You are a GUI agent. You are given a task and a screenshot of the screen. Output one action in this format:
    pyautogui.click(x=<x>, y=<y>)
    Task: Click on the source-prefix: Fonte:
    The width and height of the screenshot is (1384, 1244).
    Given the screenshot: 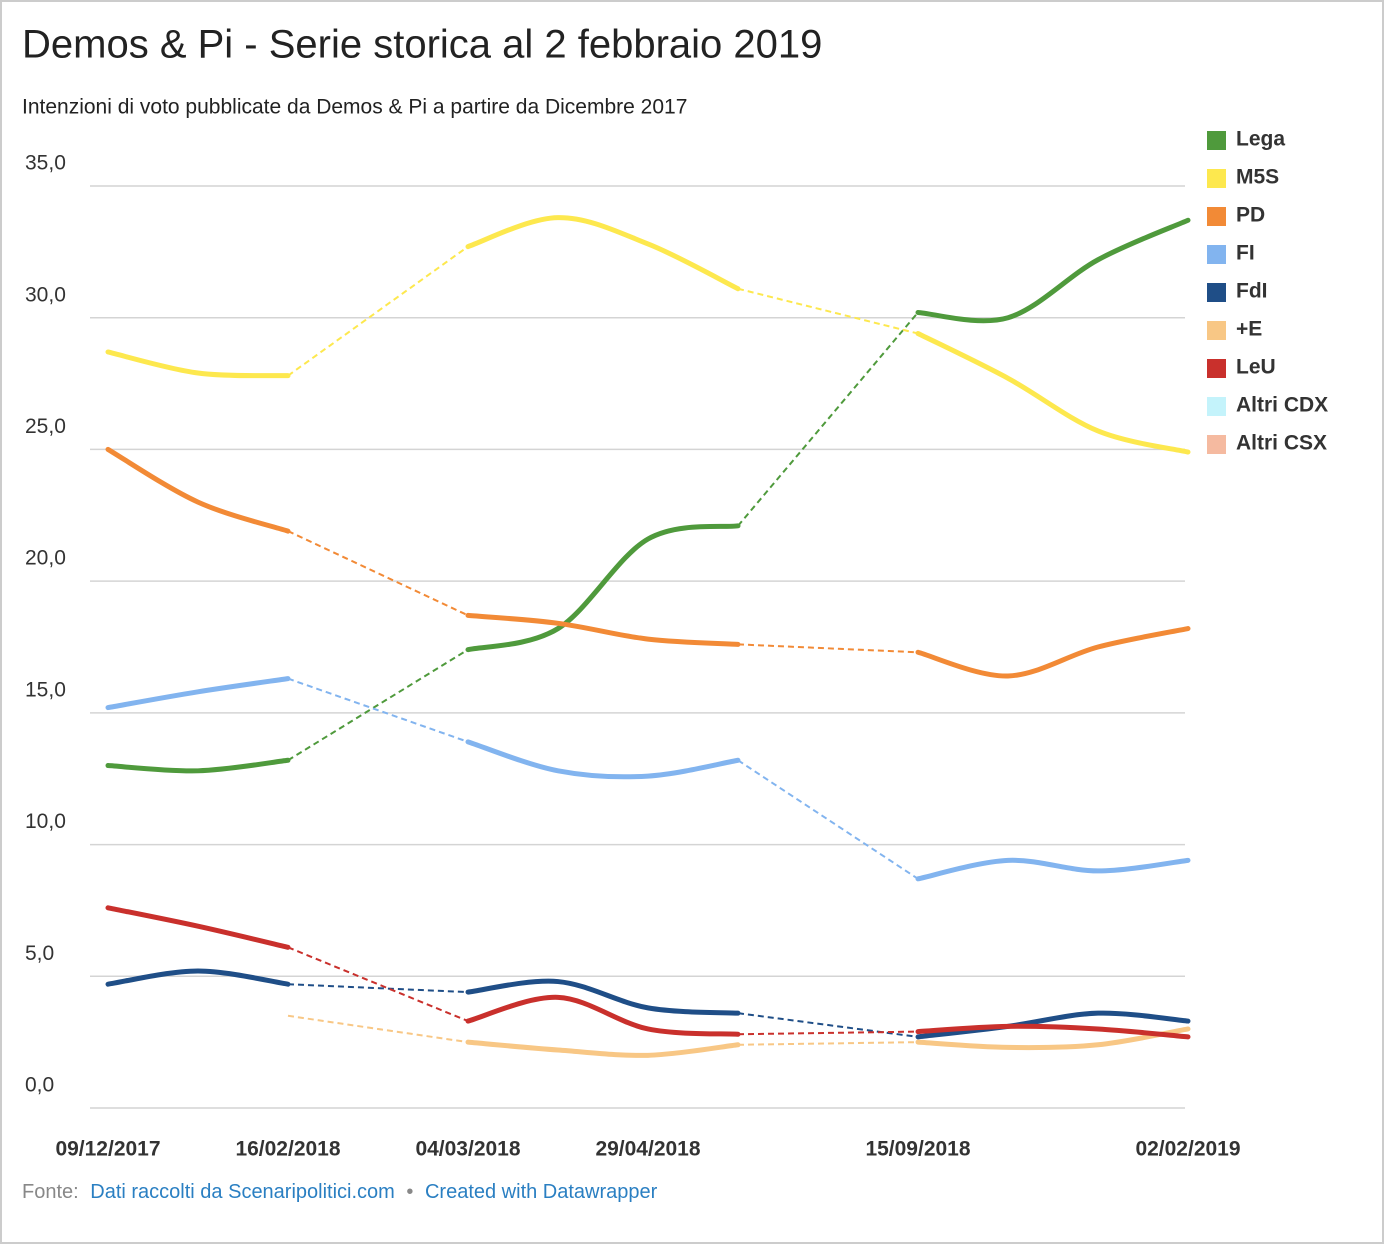 What is the action you would take?
    pyautogui.click(x=50, y=1192)
    